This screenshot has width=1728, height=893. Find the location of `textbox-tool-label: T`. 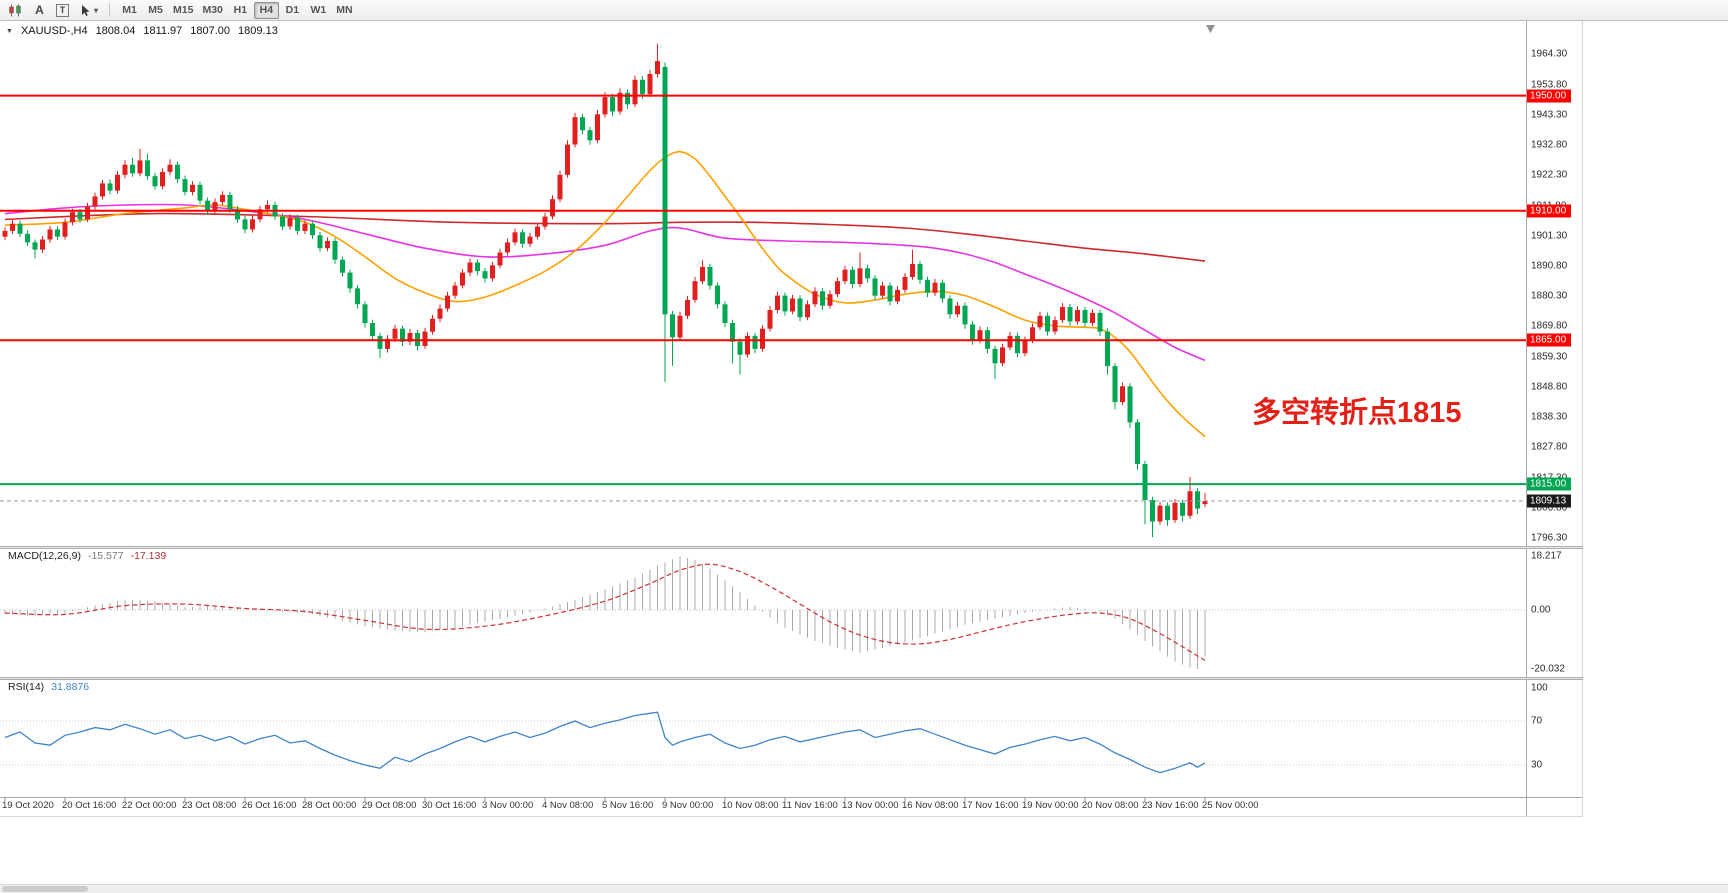

textbox-tool-label: T is located at coordinates (62, 10).